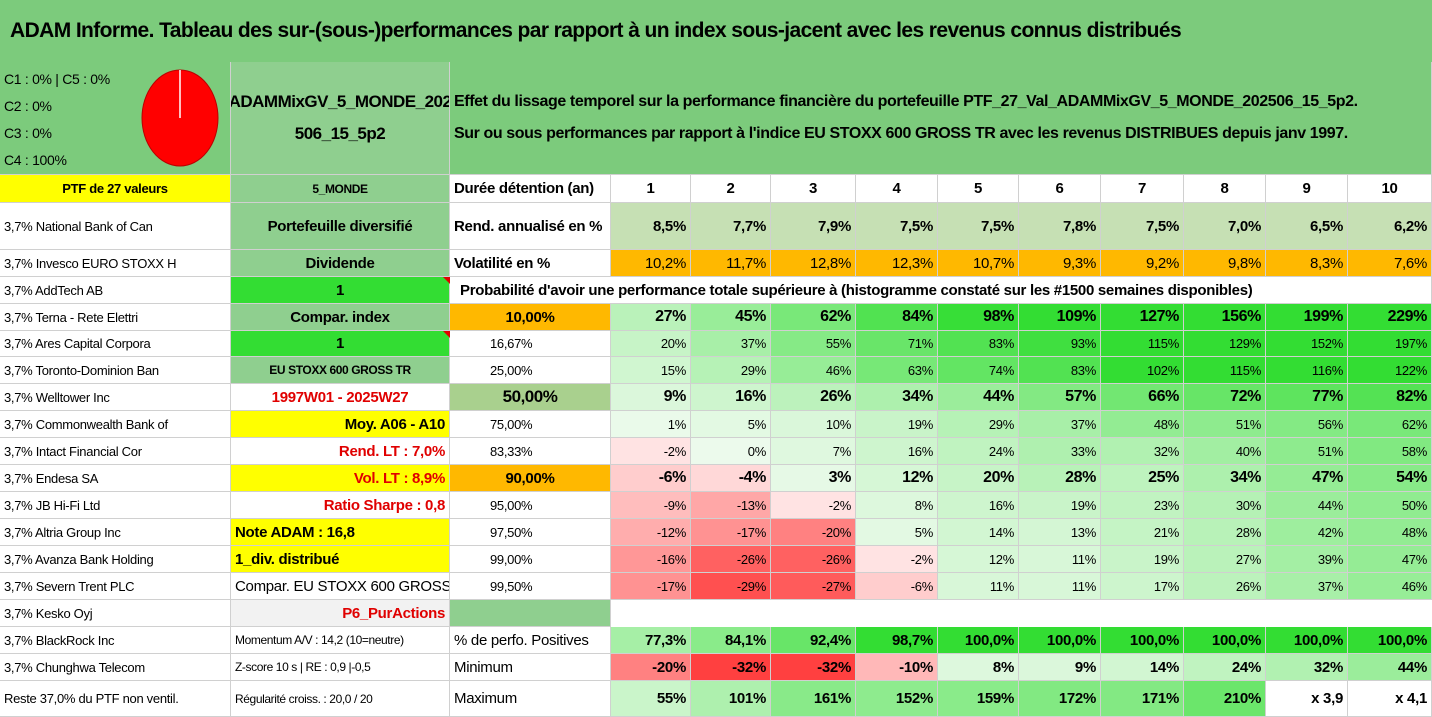  What do you see at coordinates (897, 397) in the screenshot?
I see `probability-value: 34%` at bounding box center [897, 397].